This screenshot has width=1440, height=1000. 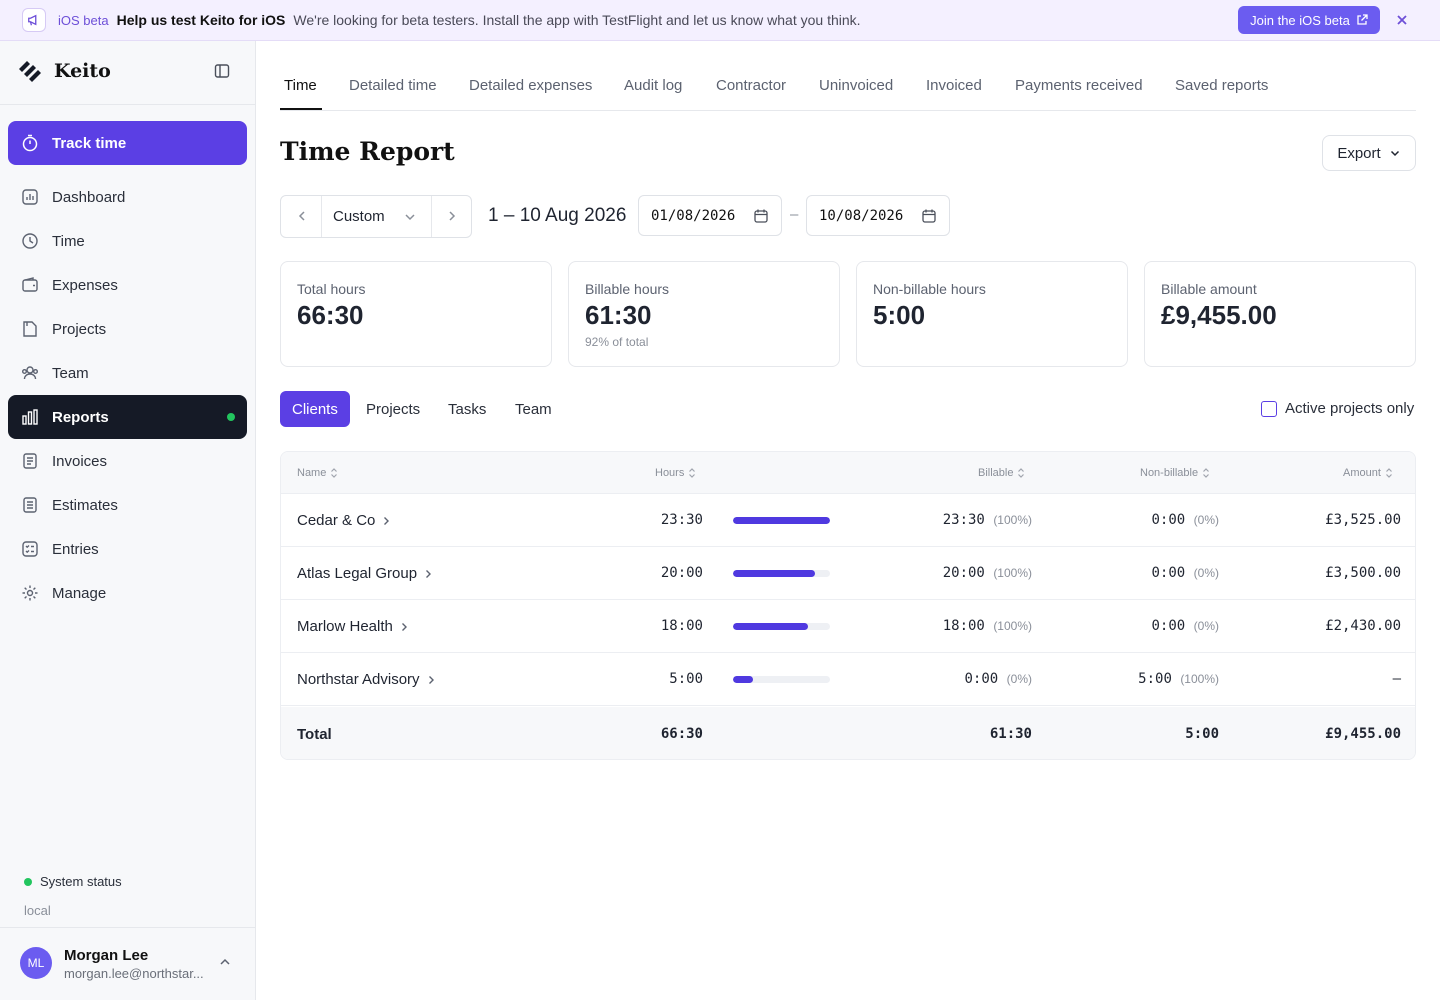 I want to click on tab-saved-reports: Saved reports, so click(x=1222, y=85).